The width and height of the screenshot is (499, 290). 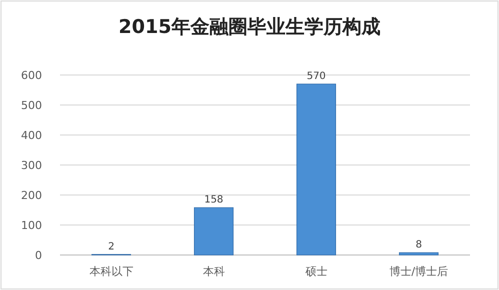 I want to click on x-tick-label: 硕士, so click(x=316, y=271).